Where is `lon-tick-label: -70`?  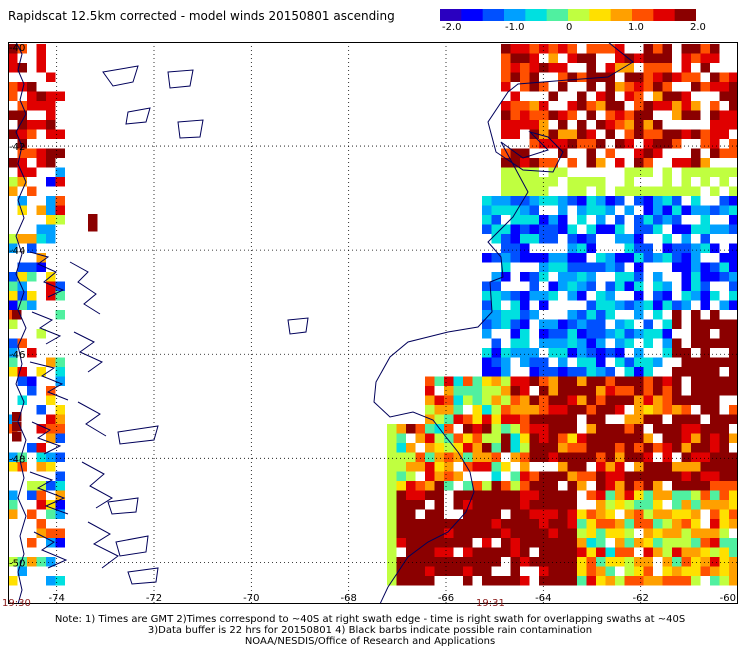
lon-tick-label: -70 is located at coordinates (251, 598).